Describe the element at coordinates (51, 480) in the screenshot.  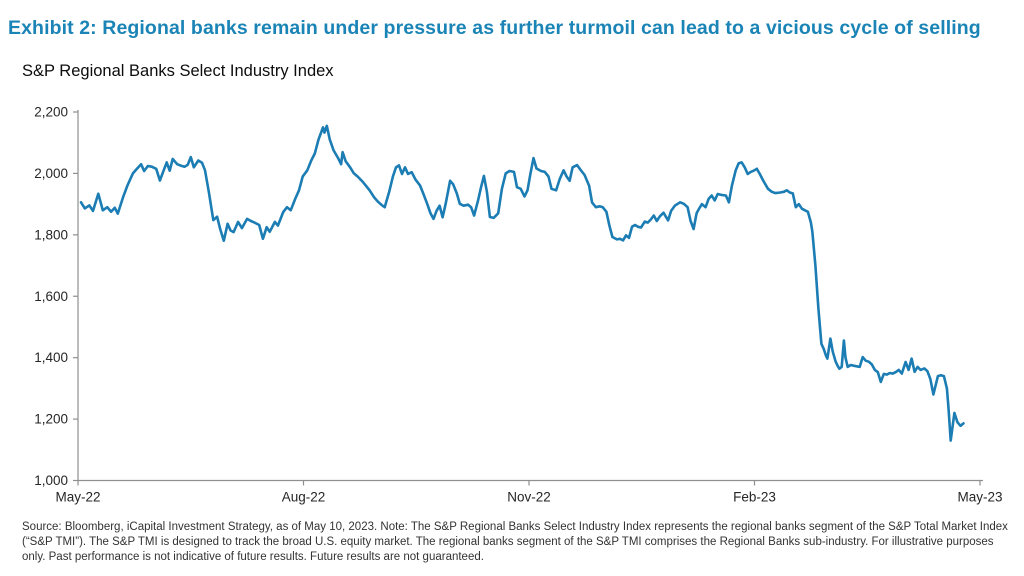
I see `y-axis-tick-label: 1,000` at that location.